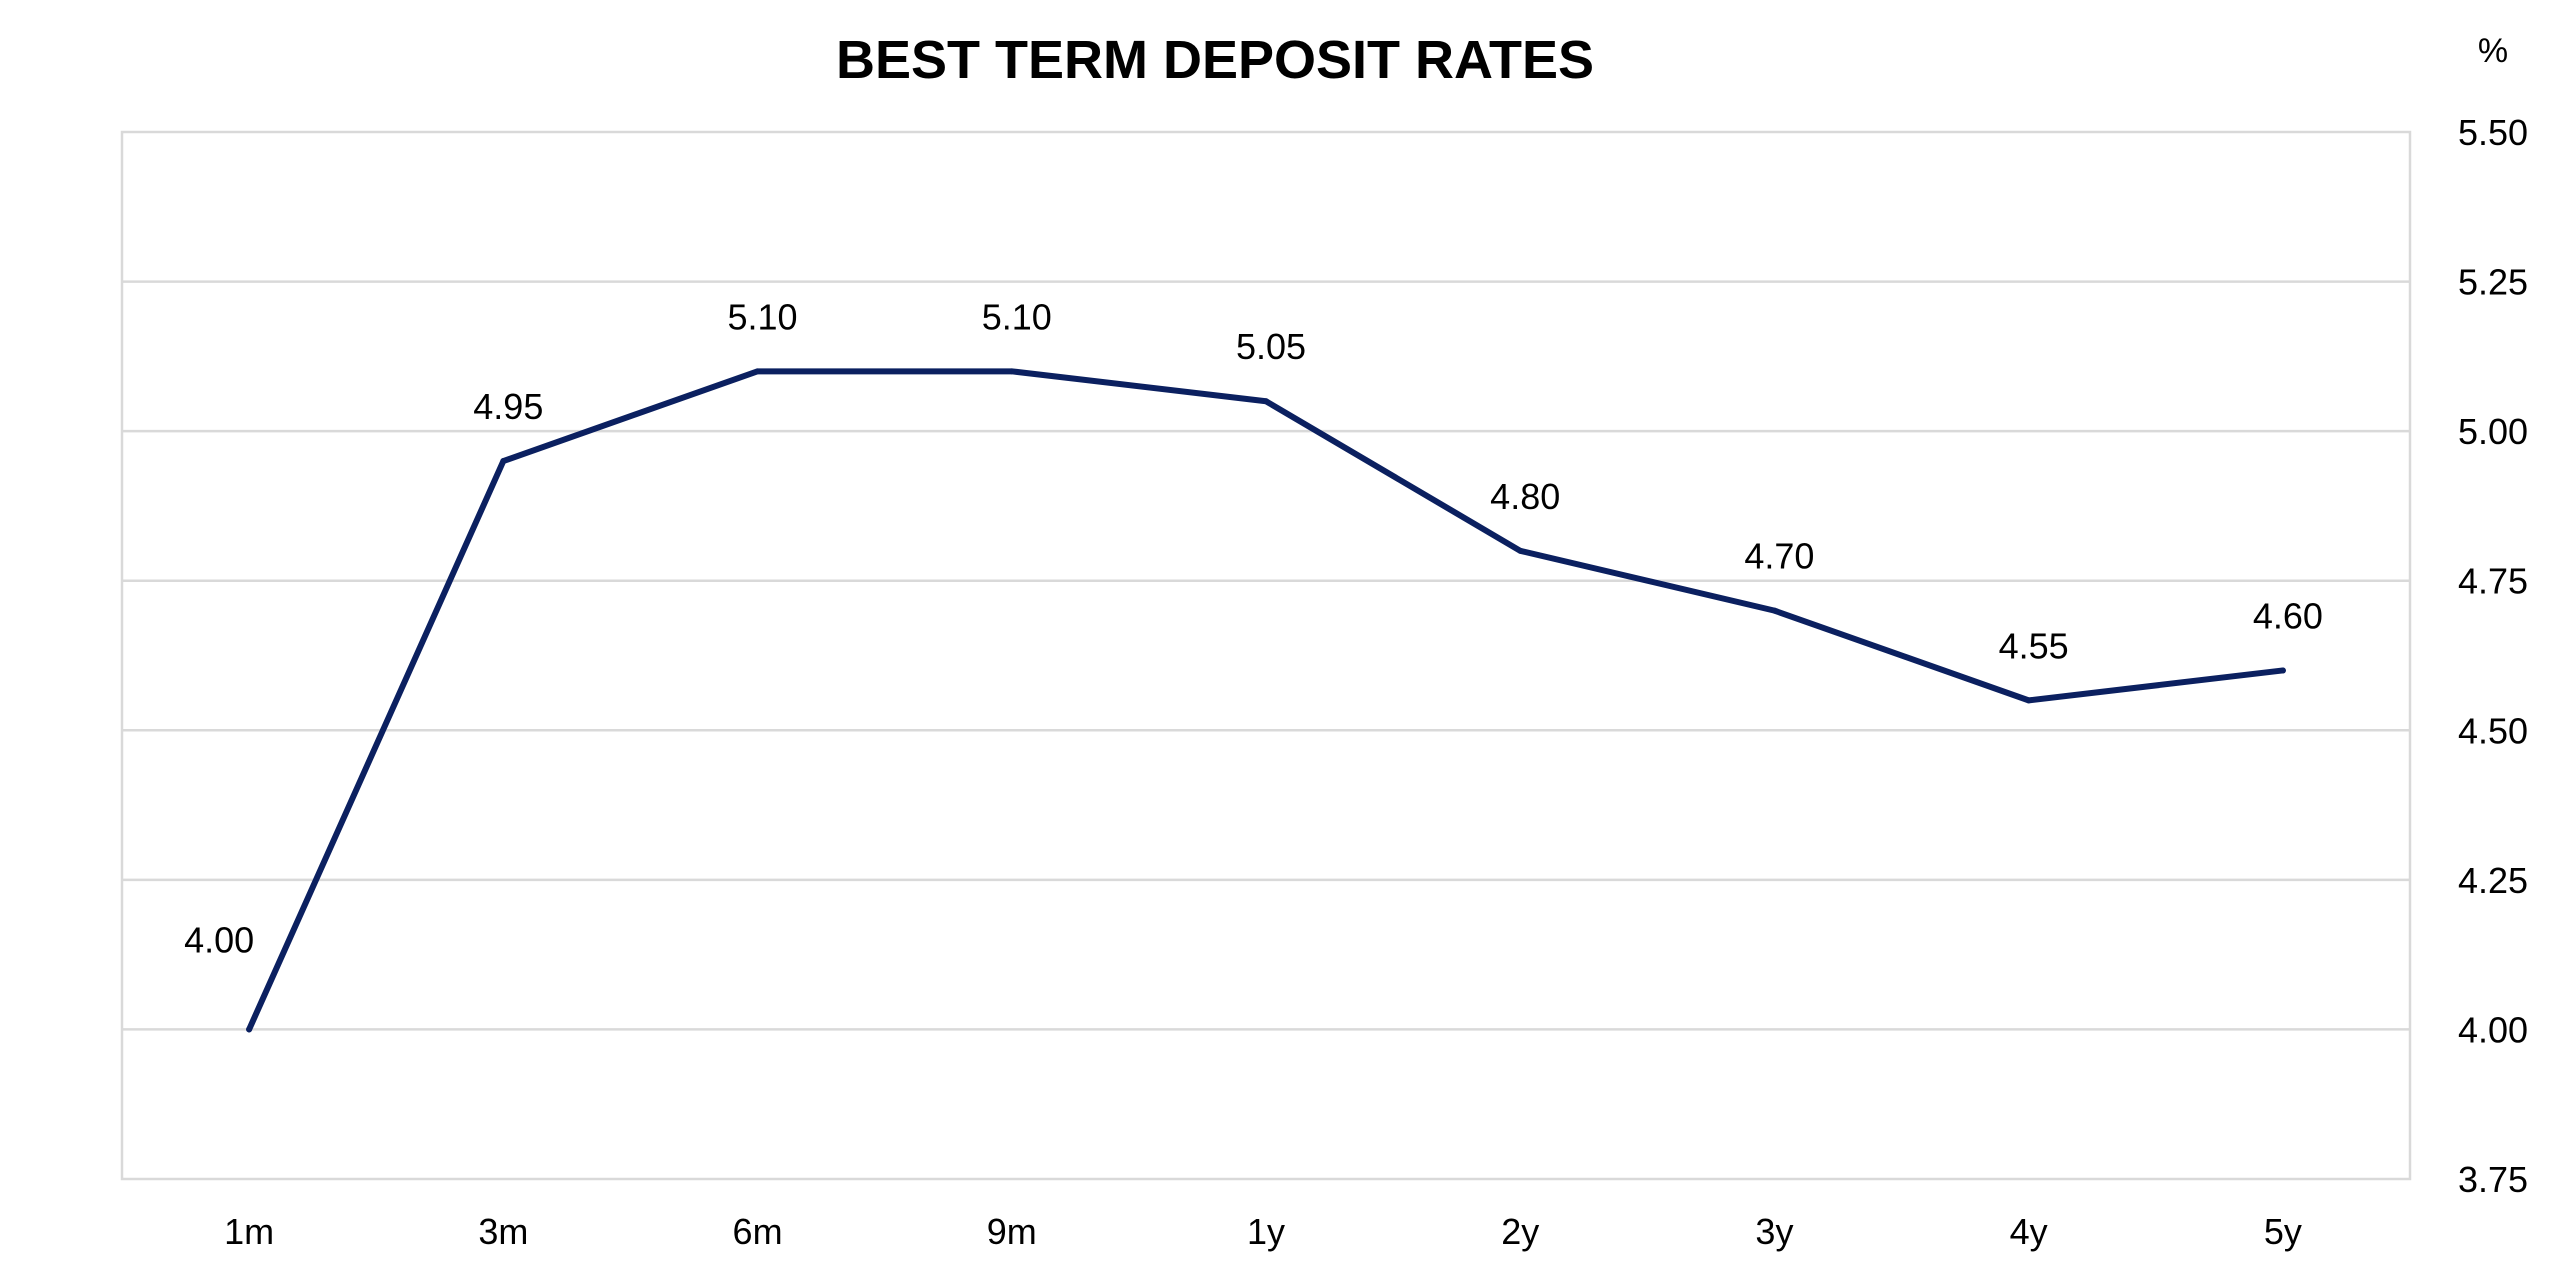 This screenshot has width=2560, height=1288. What do you see at coordinates (2493, 656) in the screenshot?
I see `y-axis-tick-labels: 3.75 4.00 4.25 4.50 4.75 5.00 5.25 5.50` at bounding box center [2493, 656].